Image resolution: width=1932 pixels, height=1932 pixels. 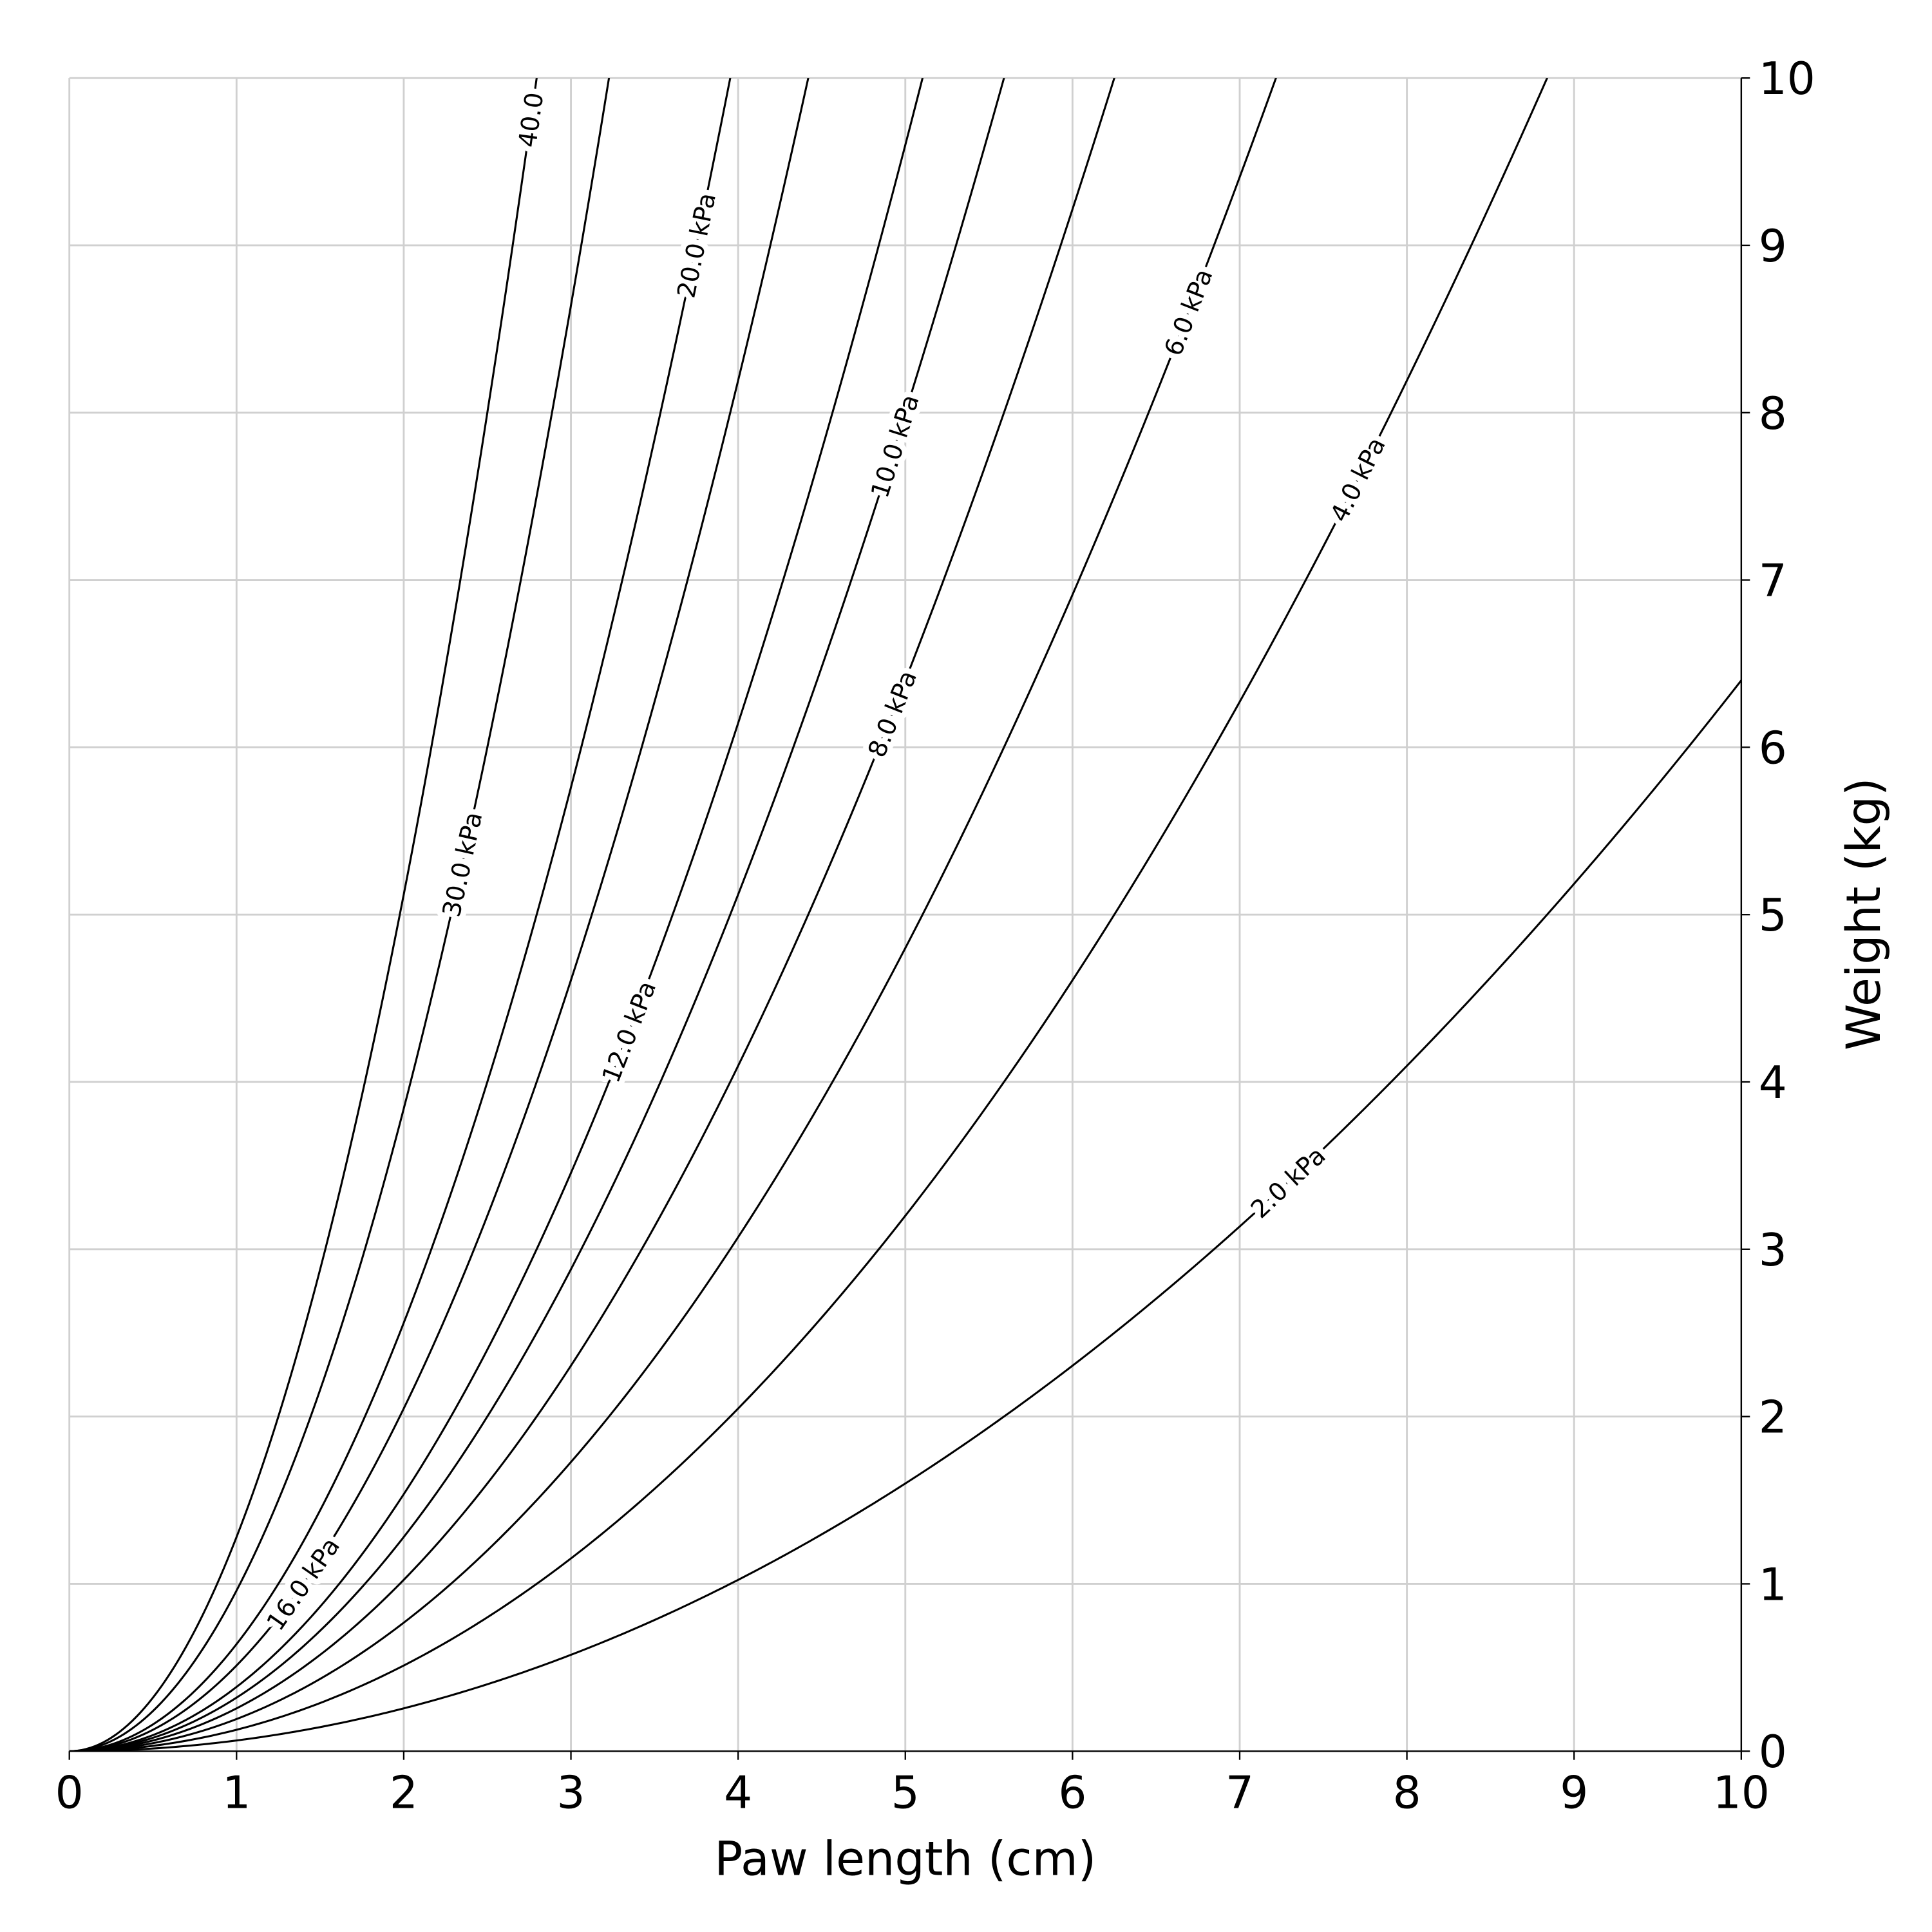 What do you see at coordinates (1773, 414) in the screenshot?
I see `y-tick-label: 8` at bounding box center [1773, 414].